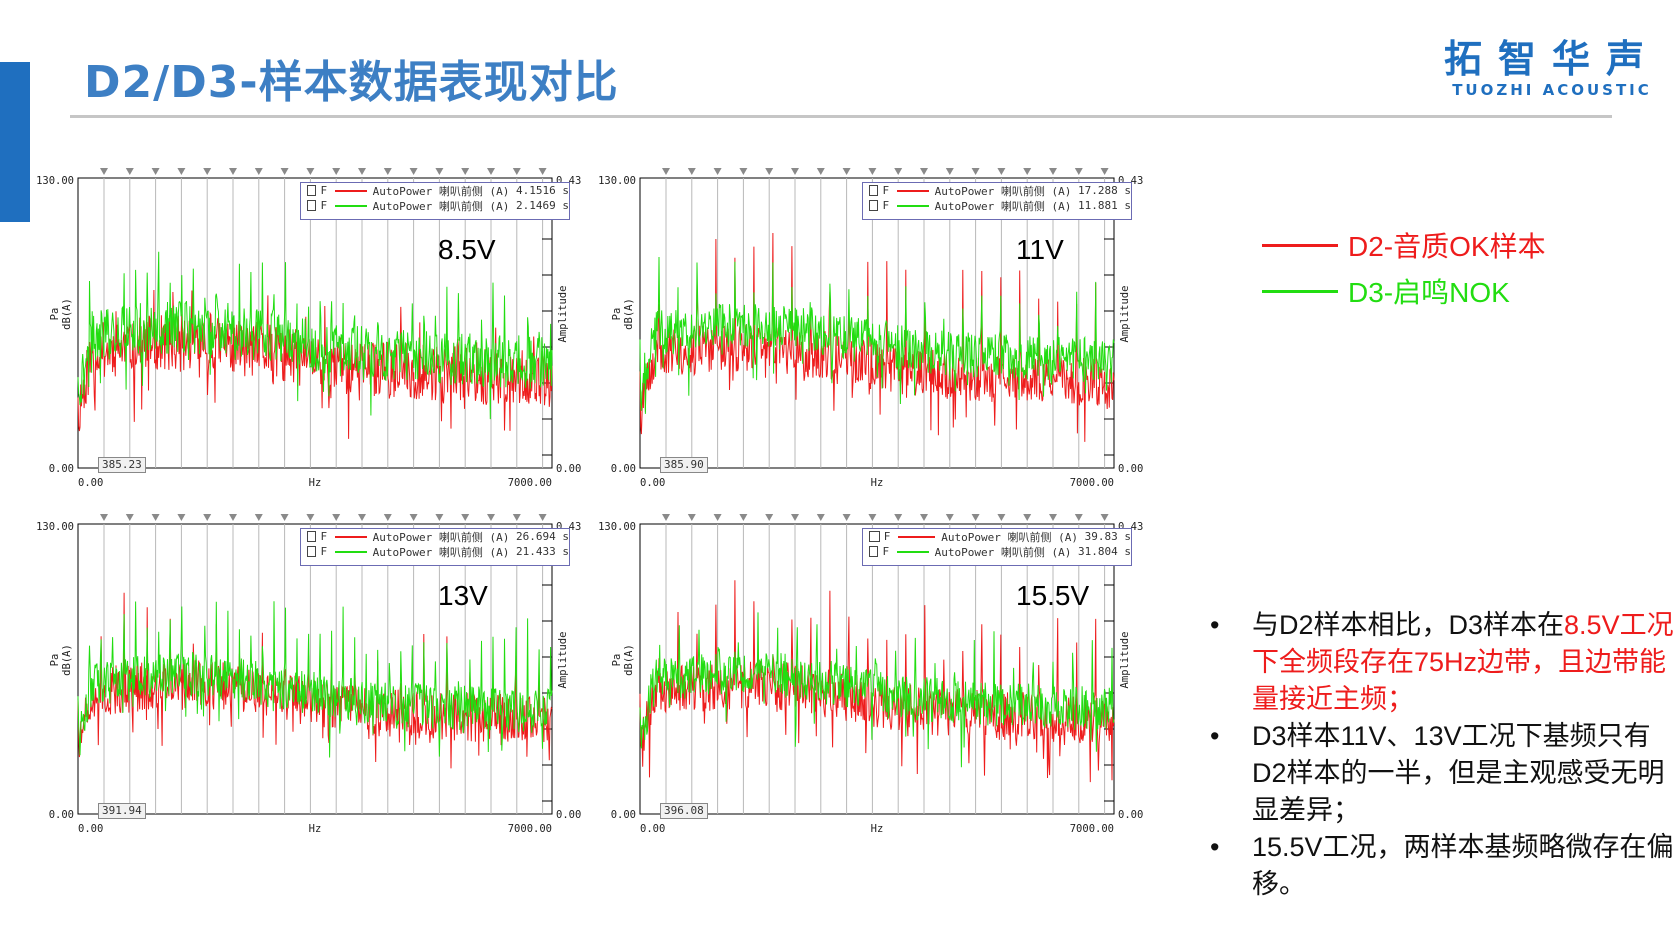 The height and width of the screenshot is (945, 1680). I want to click on legend-row: F AutoPower 喇叭前侧 (A) 26.694 s, so click(435, 536).